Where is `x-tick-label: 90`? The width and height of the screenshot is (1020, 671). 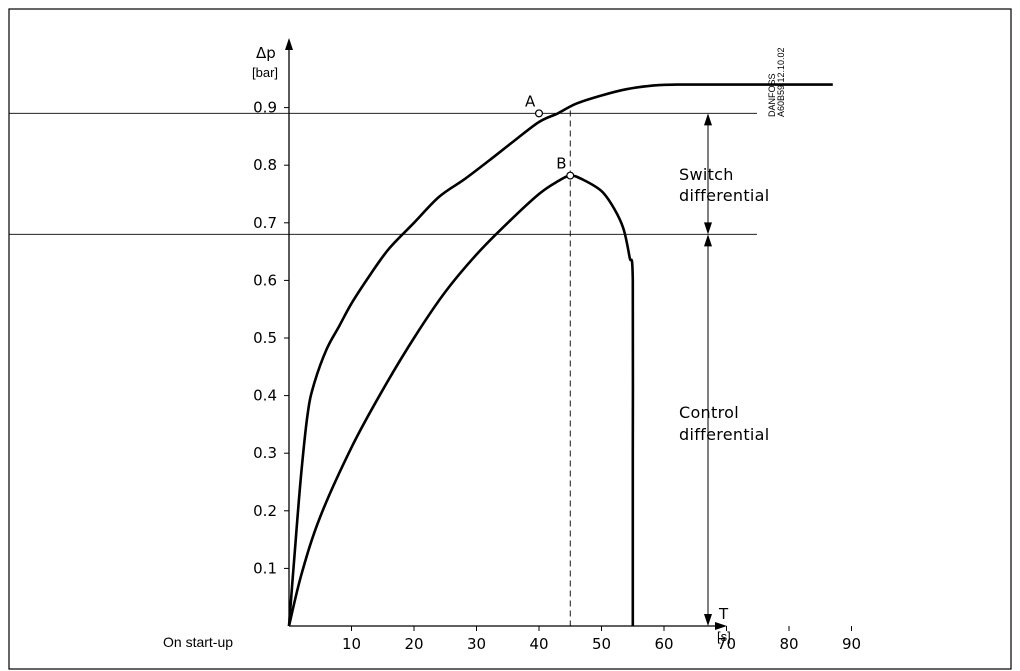 x-tick-label: 90 is located at coordinates (851, 644).